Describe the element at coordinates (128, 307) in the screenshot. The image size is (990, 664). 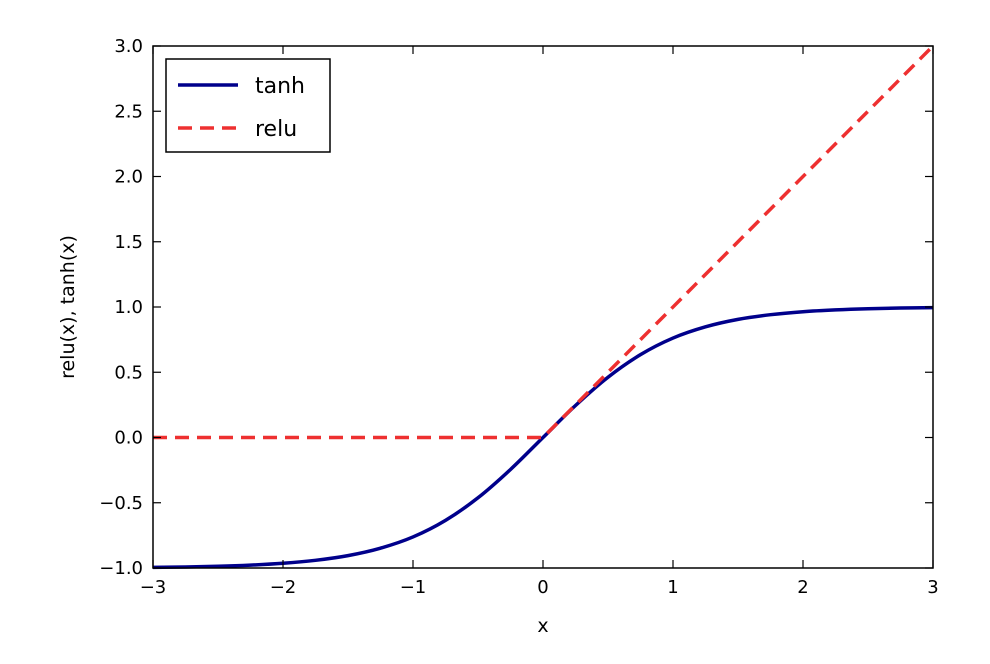
I see `y-tick-label: 1.0` at that location.